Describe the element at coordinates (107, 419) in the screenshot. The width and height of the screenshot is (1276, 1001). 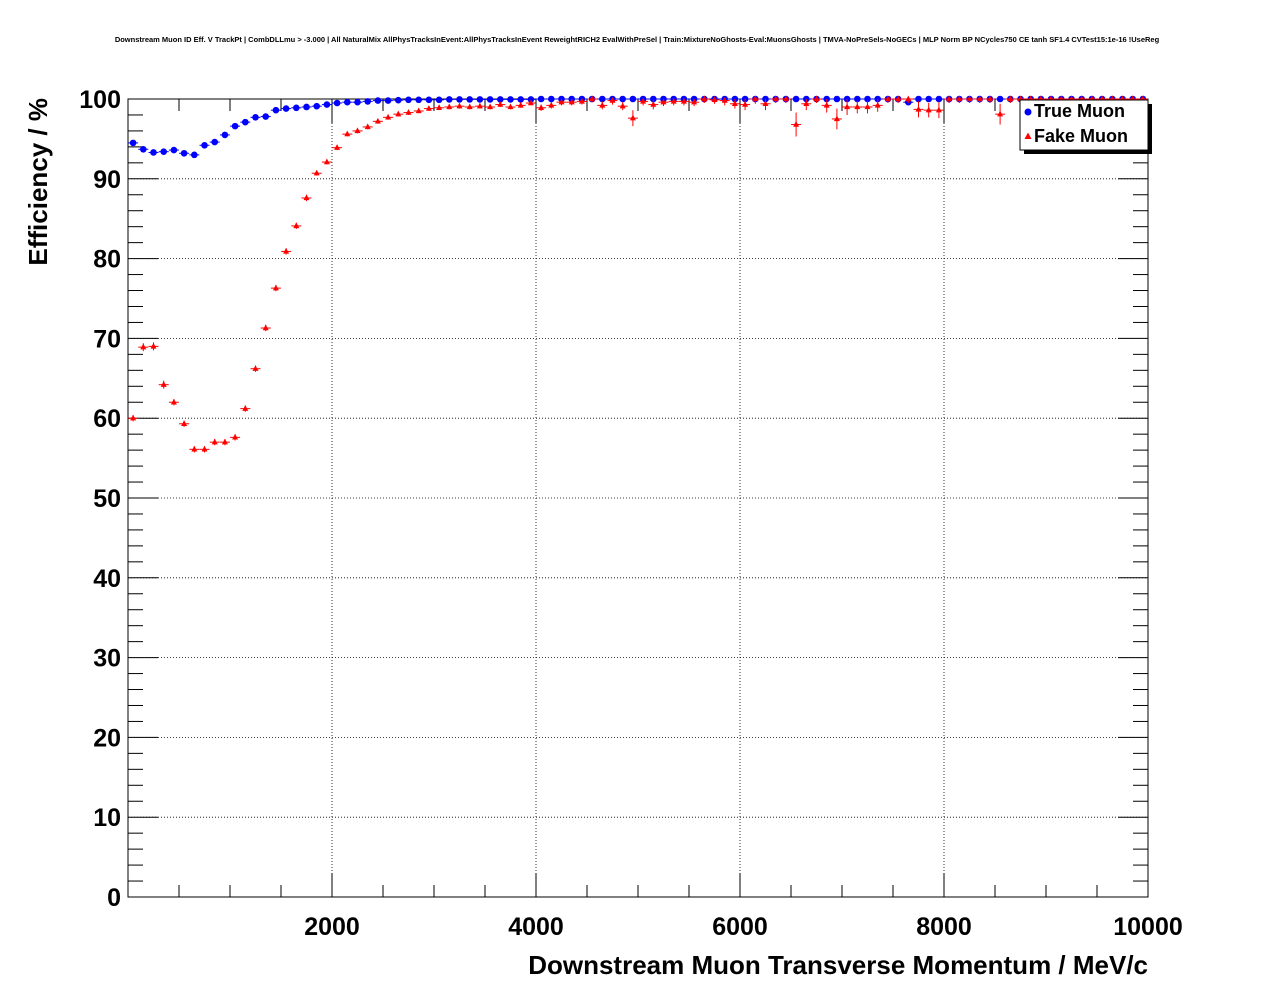
I see `y-tick-label: 60` at that location.